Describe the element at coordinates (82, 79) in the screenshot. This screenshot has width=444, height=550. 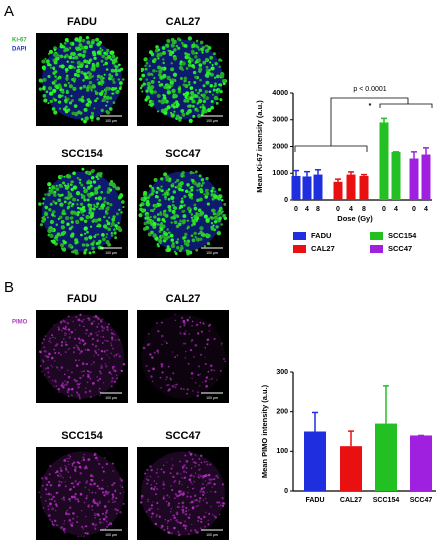
I see `nucleus-stain` at that location.